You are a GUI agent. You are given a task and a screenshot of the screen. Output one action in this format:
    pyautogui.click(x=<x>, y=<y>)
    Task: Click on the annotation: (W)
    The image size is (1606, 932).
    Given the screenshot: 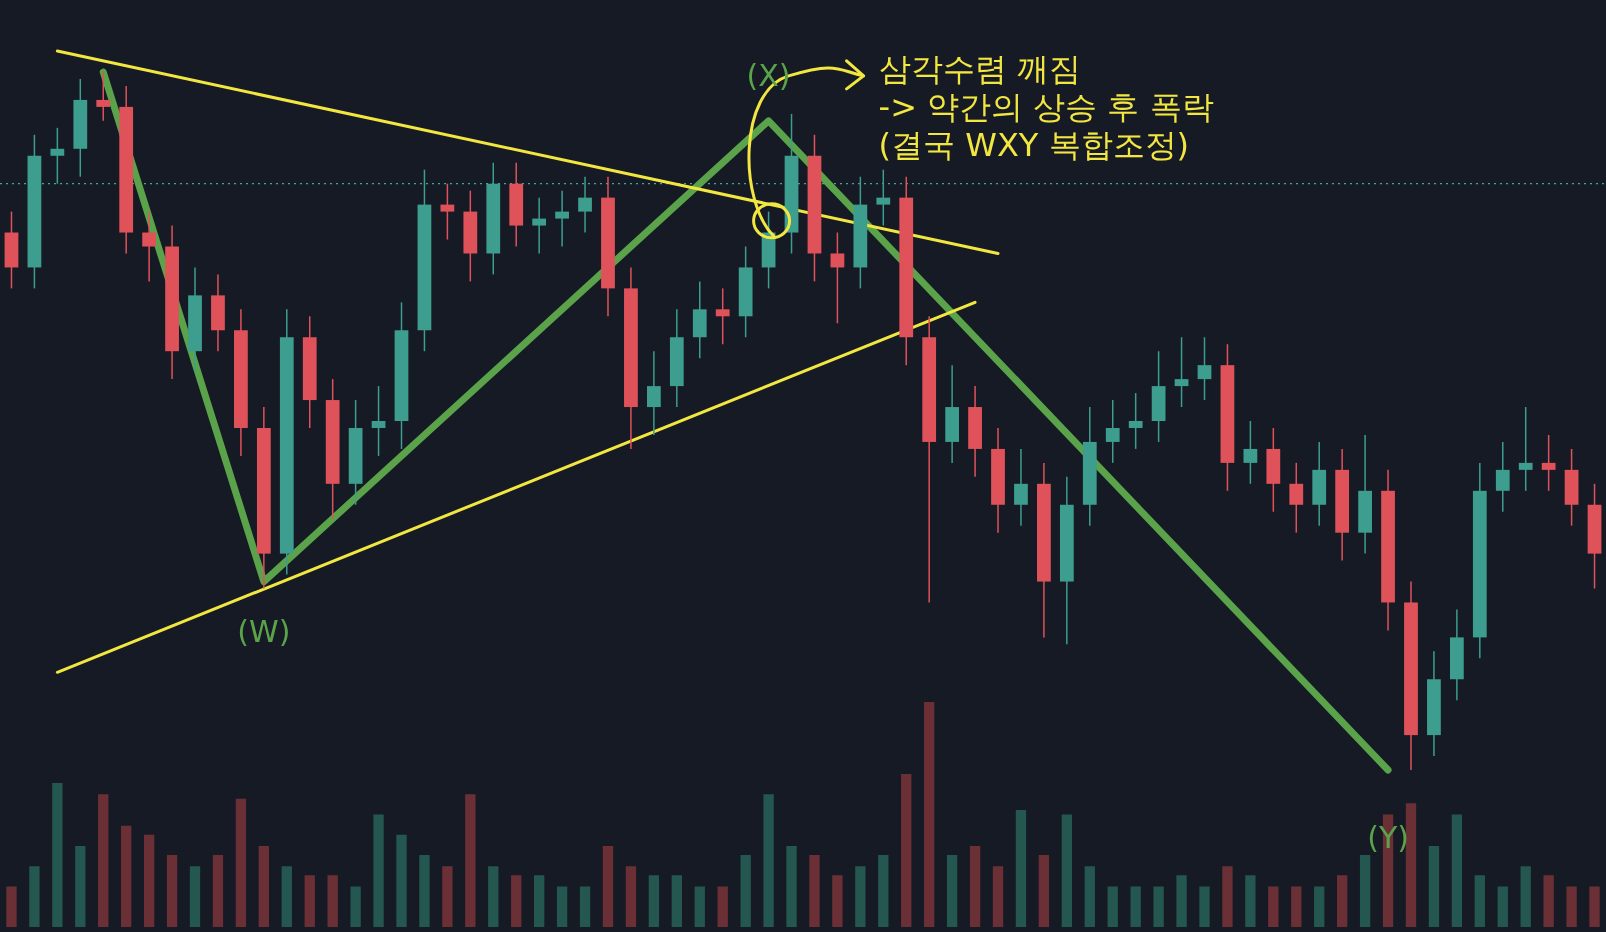 What is the action you would take?
    pyautogui.click(x=264, y=631)
    